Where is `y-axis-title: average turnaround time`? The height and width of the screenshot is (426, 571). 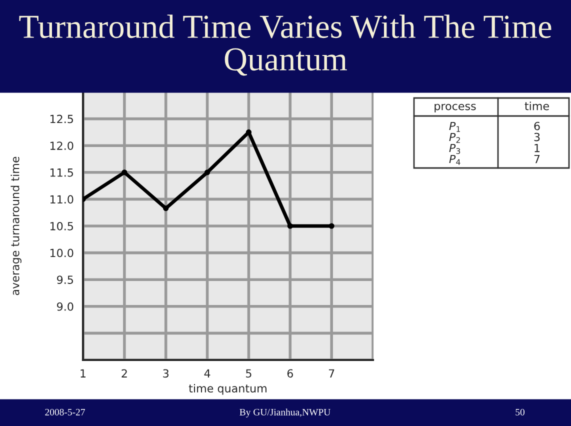
y-axis-title: average turnaround time is located at coordinates (16, 226).